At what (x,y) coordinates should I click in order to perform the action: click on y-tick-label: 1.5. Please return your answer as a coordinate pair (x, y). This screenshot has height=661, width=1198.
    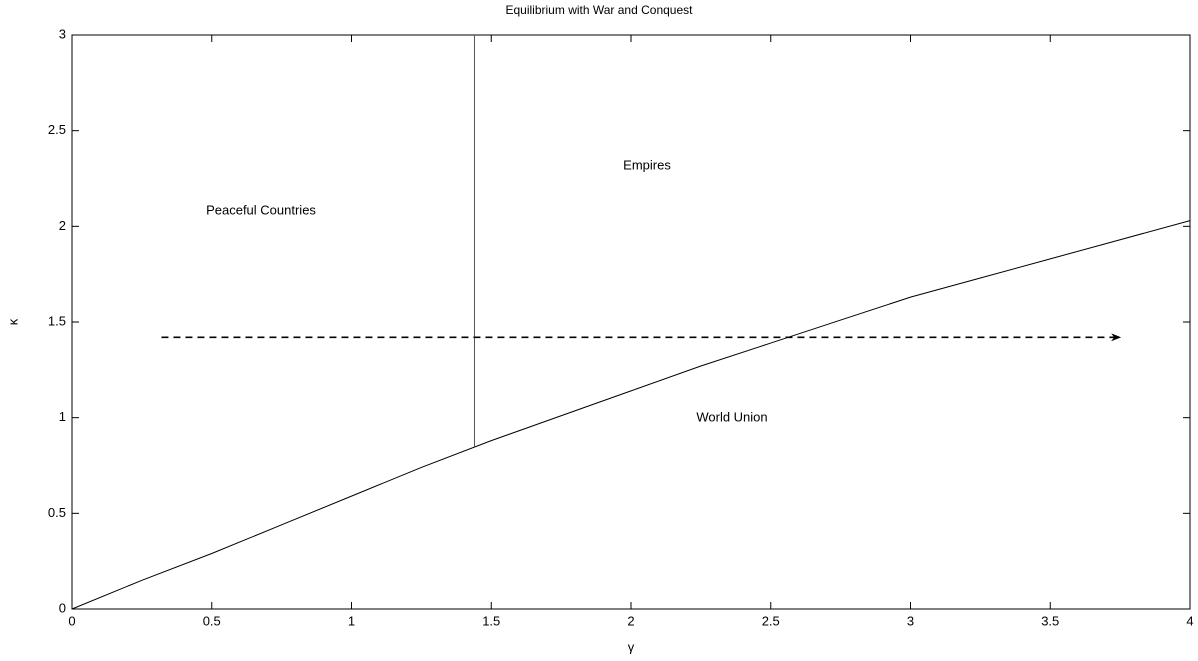
    Looking at the image, I should click on (57, 320).